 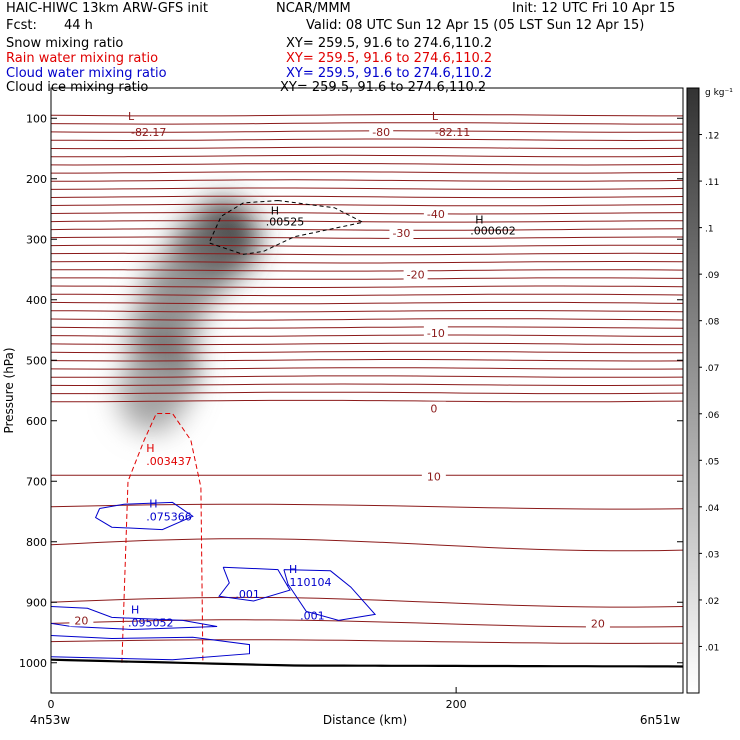 I want to click on temperature-label-1: -40, so click(x=436, y=214).